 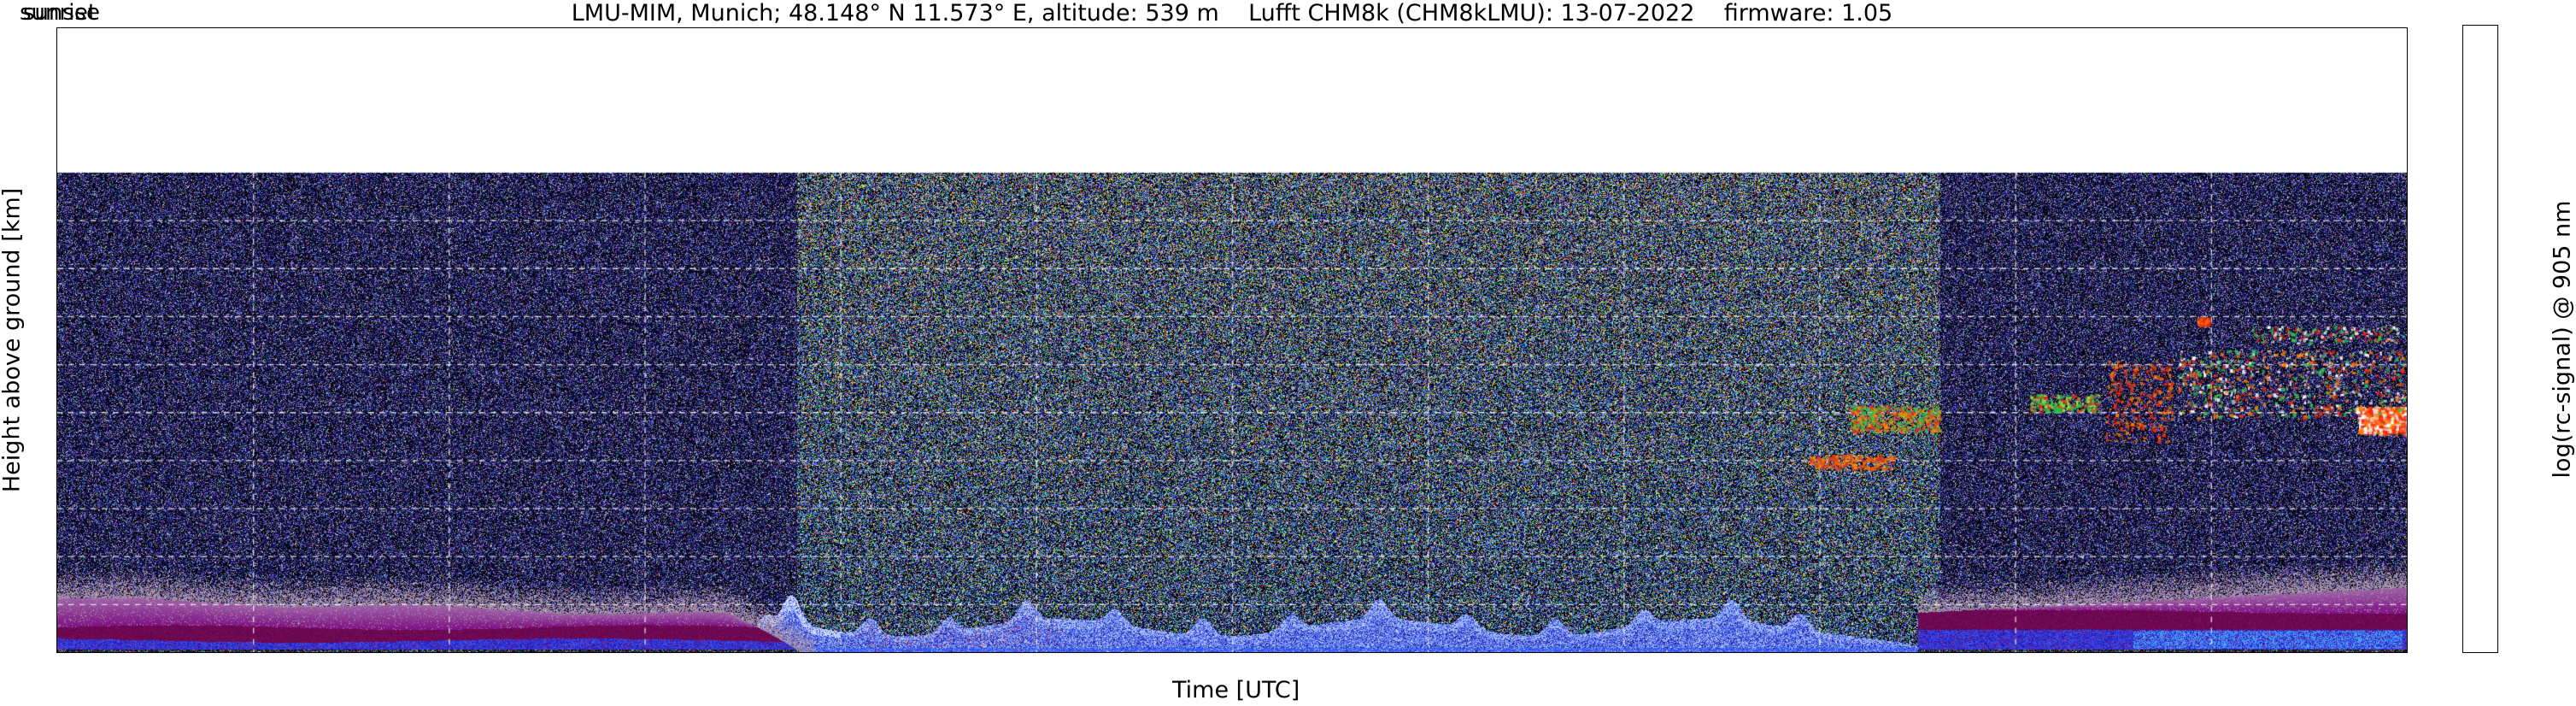 What do you see at coordinates (2480, 339) in the screenshot?
I see `colorbar-canvas` at bounding box center [2480, 339].